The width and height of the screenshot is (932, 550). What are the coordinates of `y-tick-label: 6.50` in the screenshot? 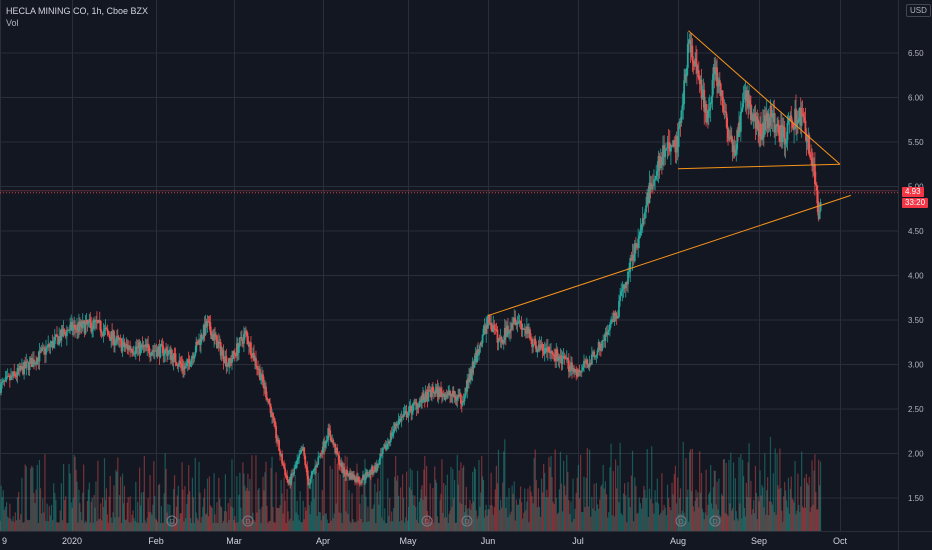 It's located at (916, 53).